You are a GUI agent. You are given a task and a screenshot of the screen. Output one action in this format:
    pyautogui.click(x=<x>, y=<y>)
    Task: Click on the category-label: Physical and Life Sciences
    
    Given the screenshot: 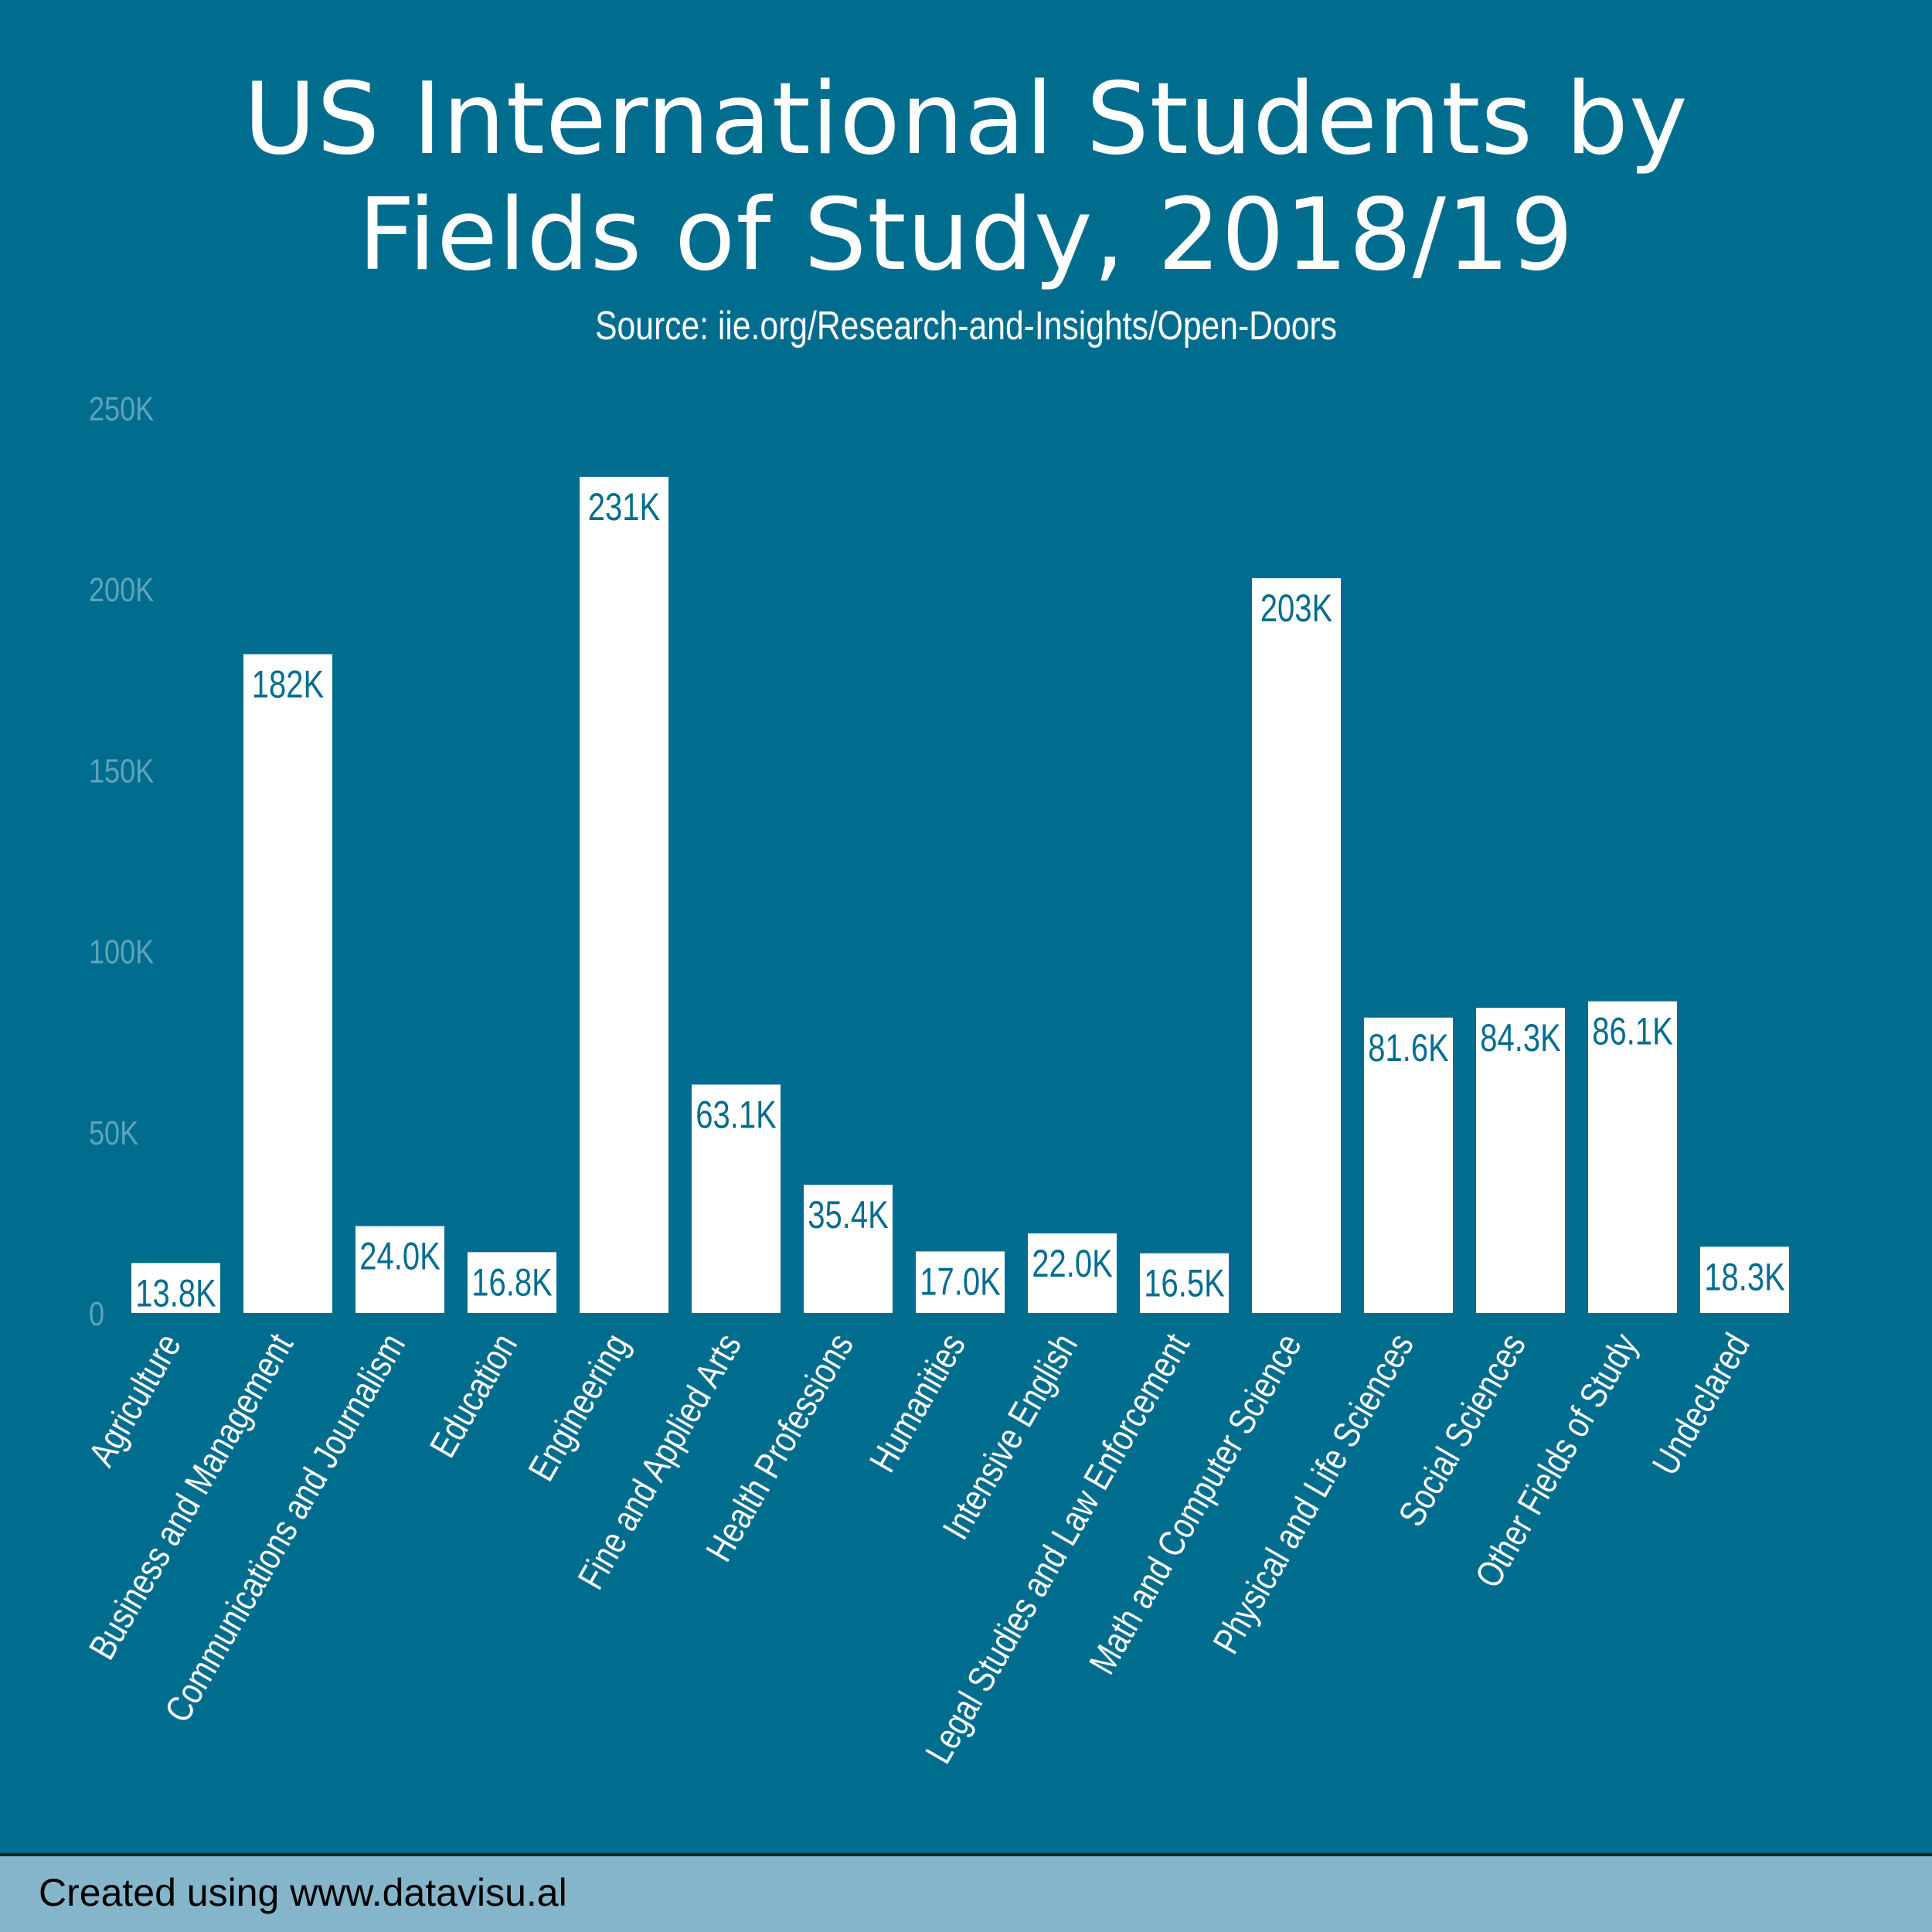 What is the action you would take?
    pyautogui.click(x=1314, y=1494)
    